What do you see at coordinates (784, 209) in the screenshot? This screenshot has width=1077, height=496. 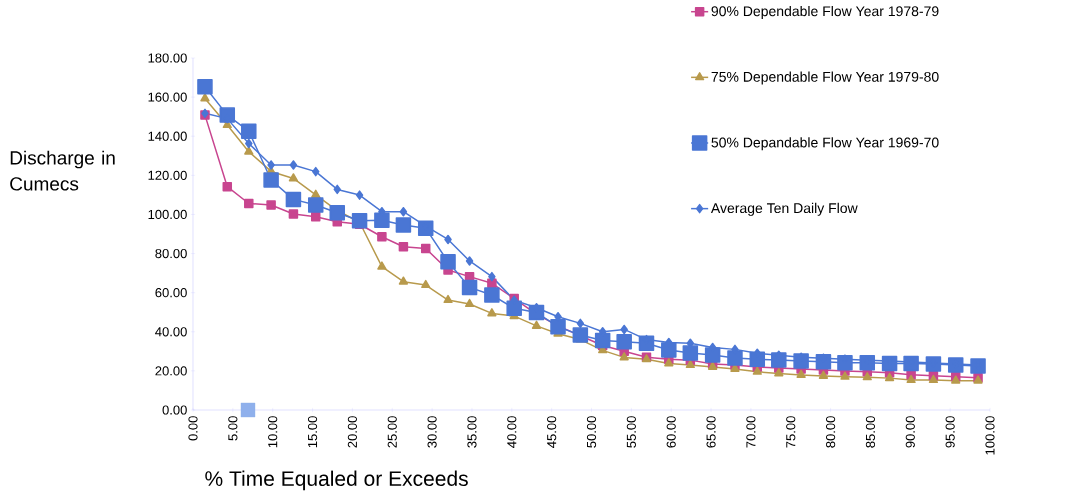 I see `legend-label: Average Ten Daily Flow` at bounding box center [784, 209].